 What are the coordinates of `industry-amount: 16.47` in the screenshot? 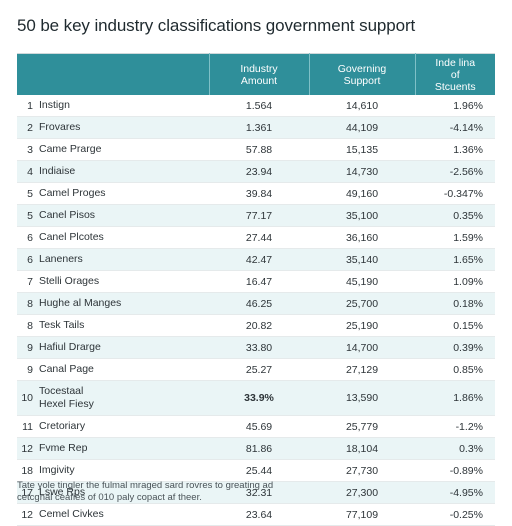 It's located at (259, 281).